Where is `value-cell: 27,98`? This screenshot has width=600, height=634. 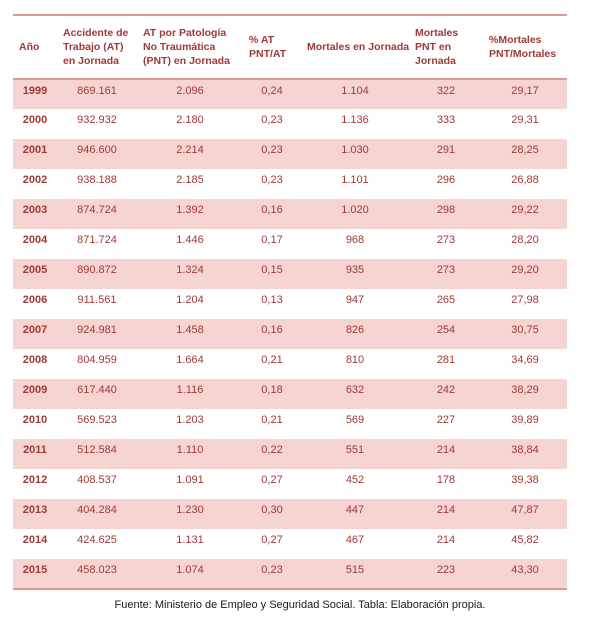 value-cell: 27,98 is located at coordinates (525, 304).